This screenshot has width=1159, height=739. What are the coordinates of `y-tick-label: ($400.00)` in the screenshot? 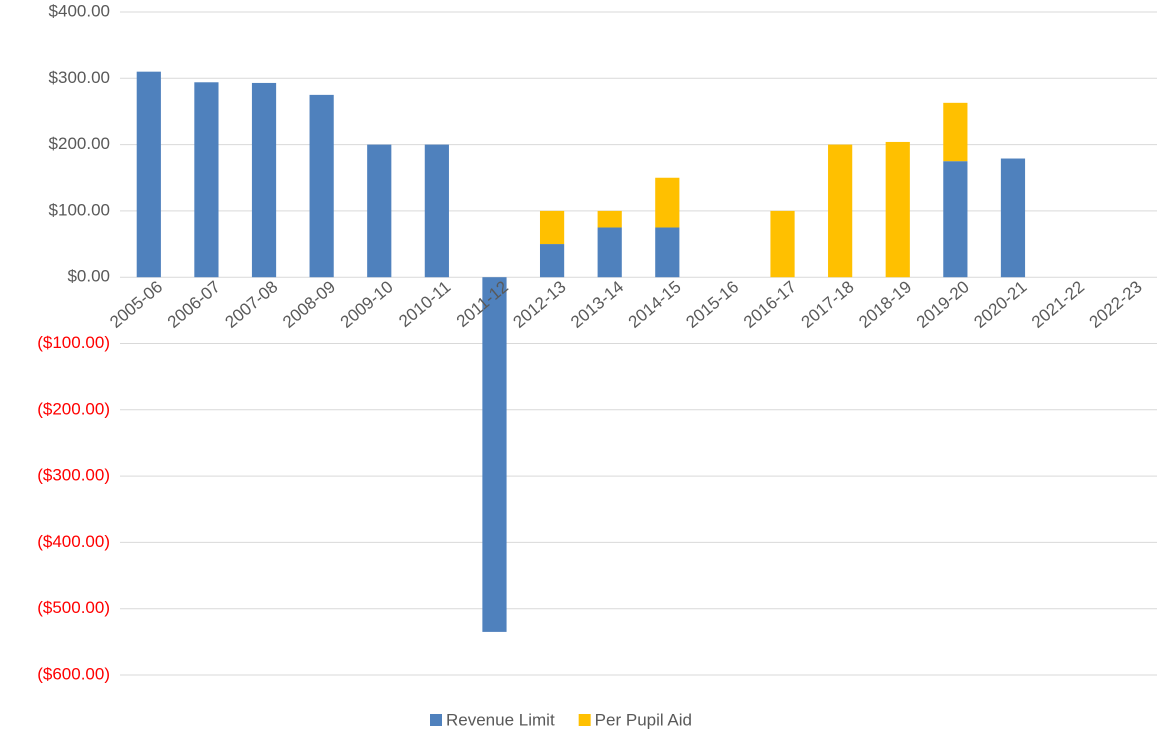 It's located at (73, 541).